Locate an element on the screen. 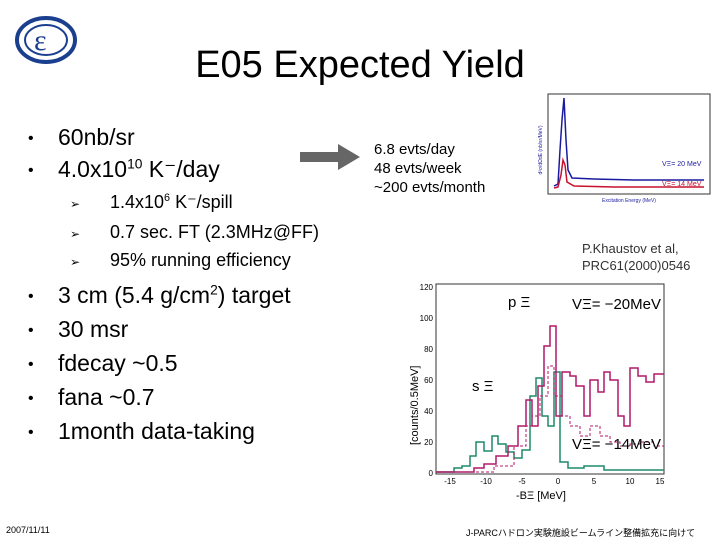  bullet-item: • fana ~0.7 is located at coordinates (91, 397).